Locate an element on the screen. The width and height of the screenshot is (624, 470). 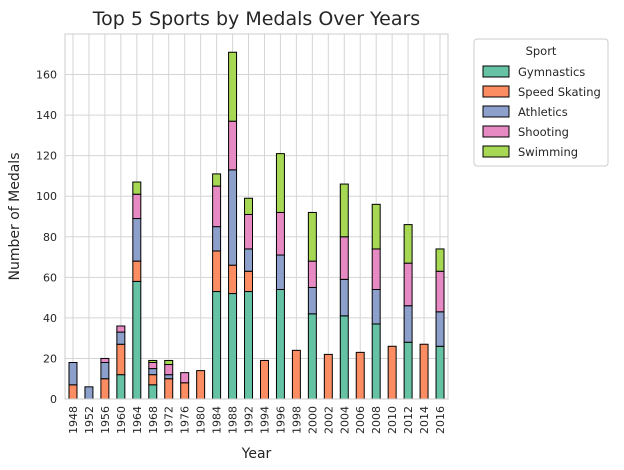
x-tick-label: 2006 is located at coordinates (360, 420).